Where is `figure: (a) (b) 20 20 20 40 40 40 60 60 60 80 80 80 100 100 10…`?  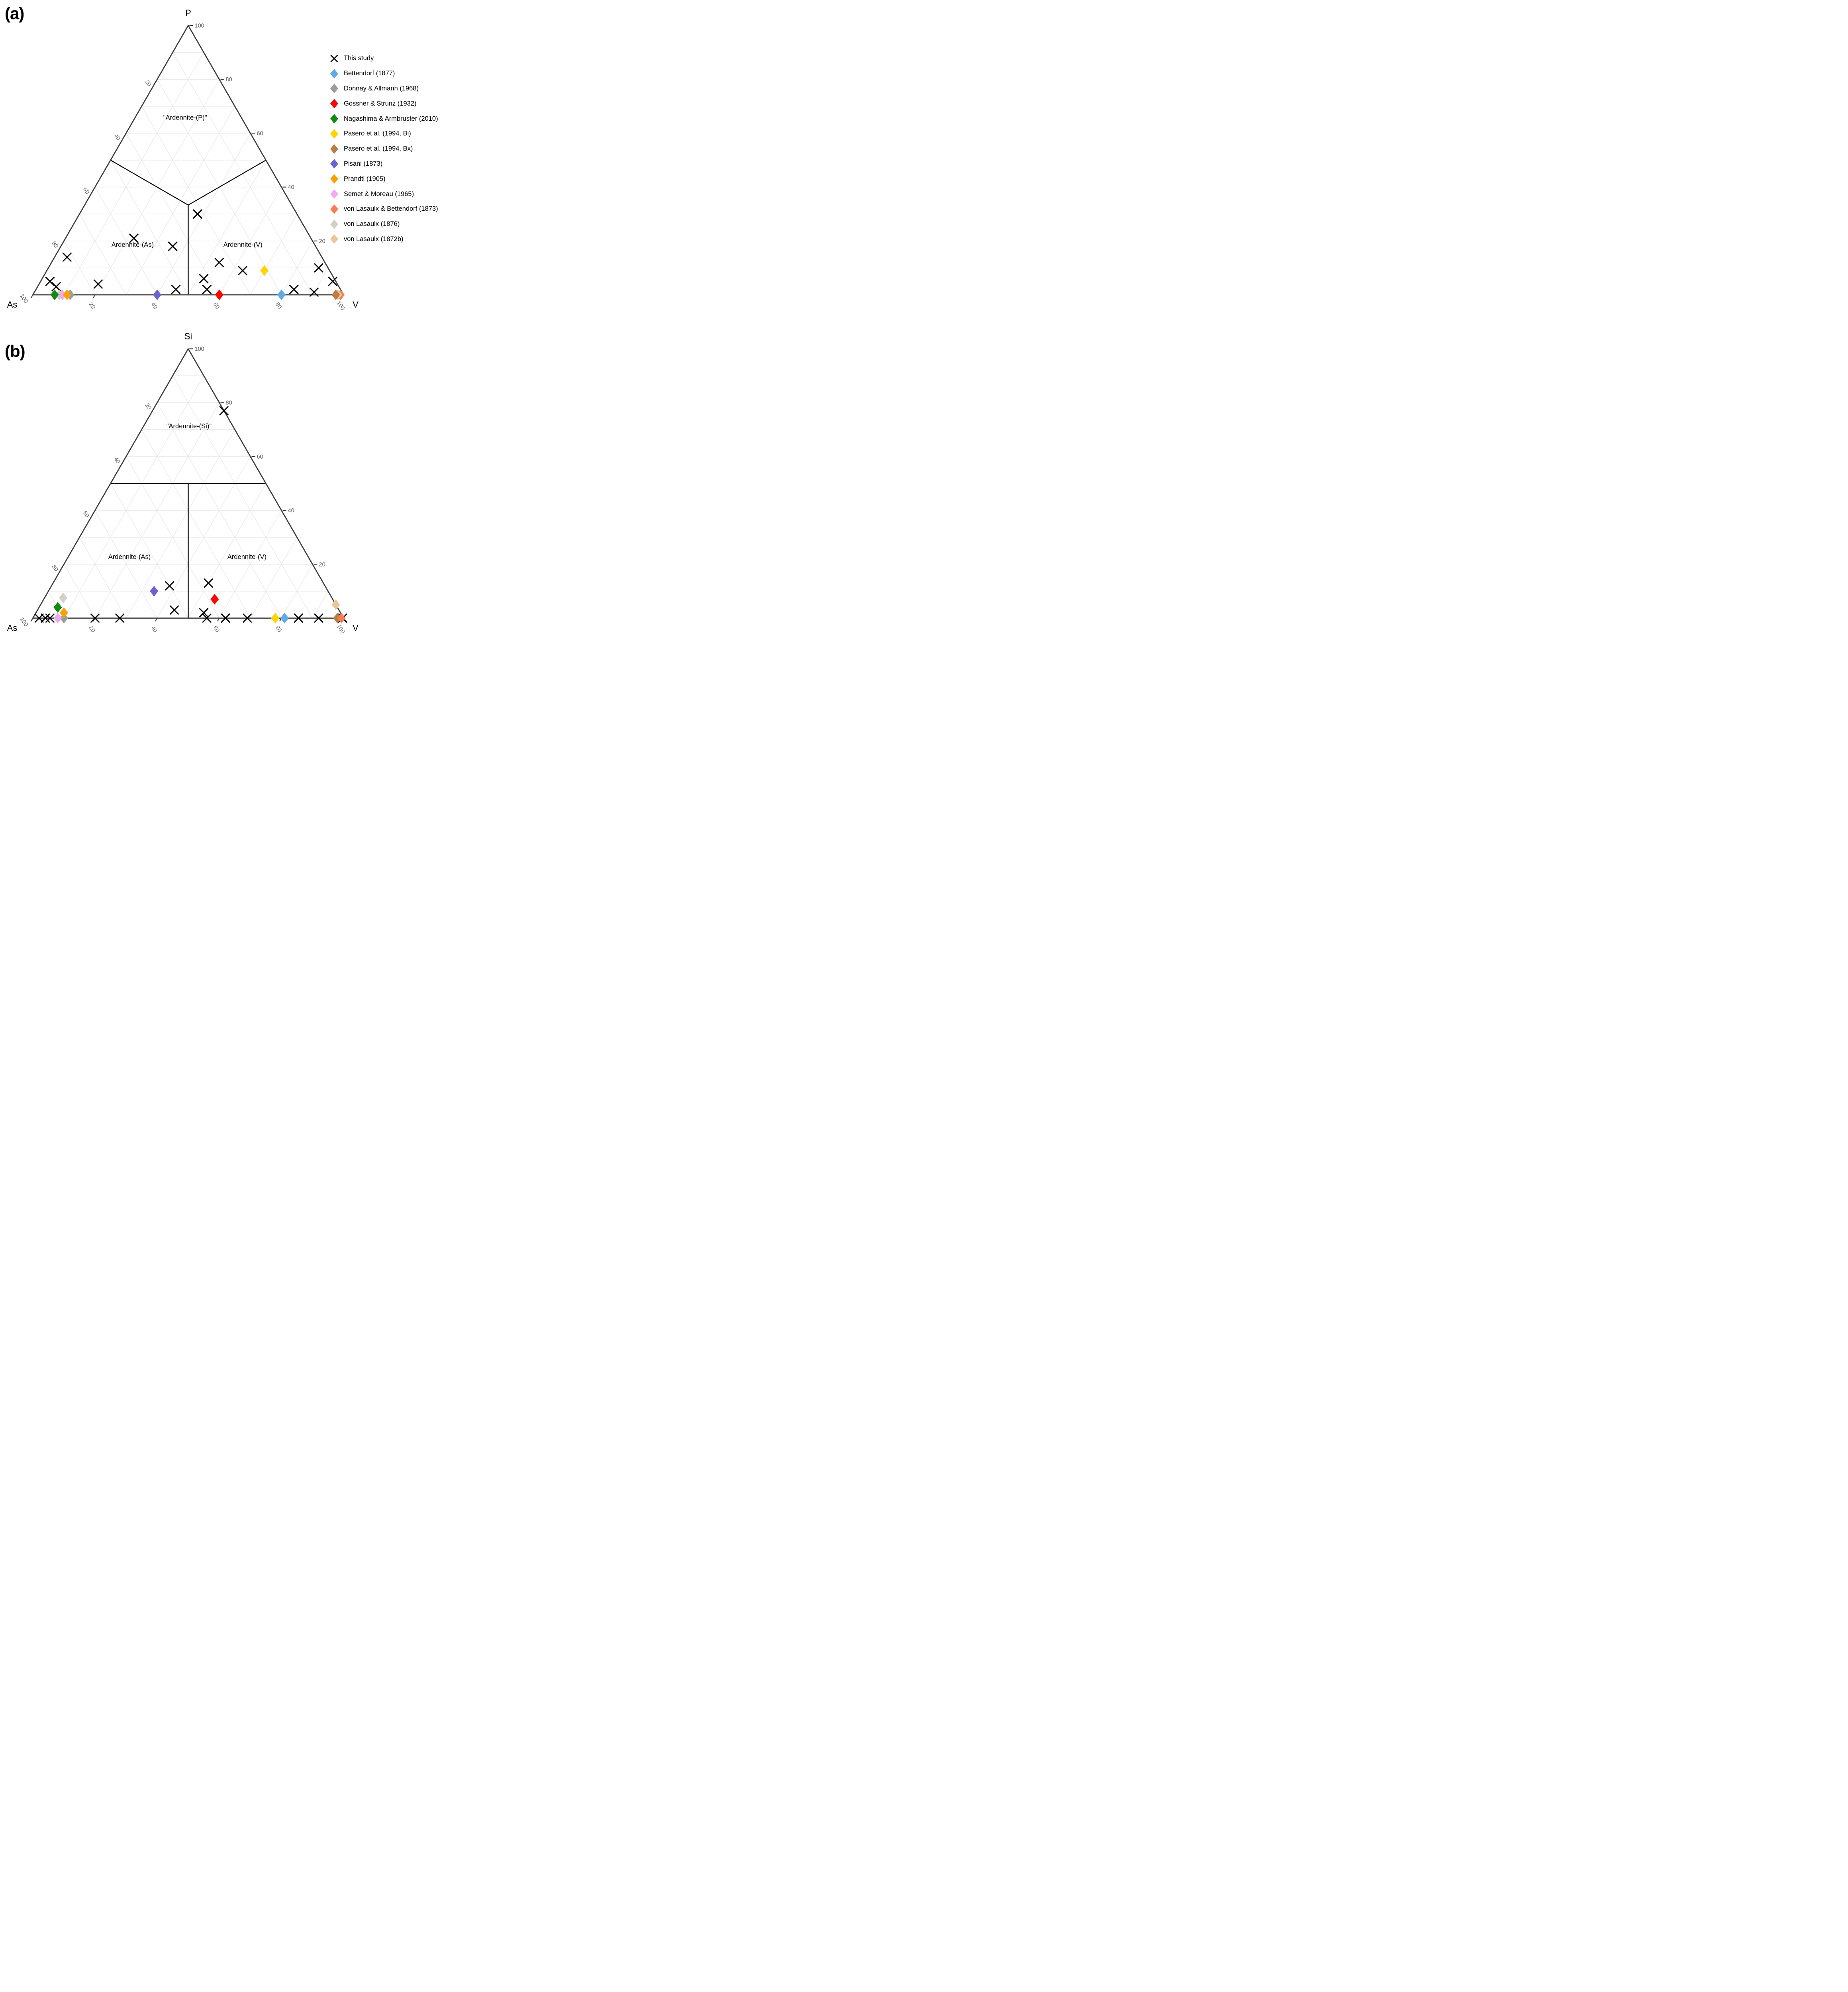
figure: (a) (b) 20 20 20 40 40 40 60 60 60 80 80 80 100 100 10… is located at coordinates (231, 318).